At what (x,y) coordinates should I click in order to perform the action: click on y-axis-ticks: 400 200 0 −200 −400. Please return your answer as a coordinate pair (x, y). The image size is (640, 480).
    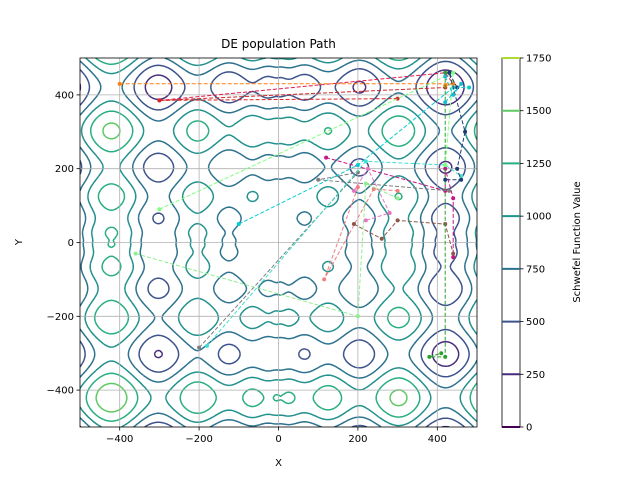
    Looking at the image, I should click on (63, 243).